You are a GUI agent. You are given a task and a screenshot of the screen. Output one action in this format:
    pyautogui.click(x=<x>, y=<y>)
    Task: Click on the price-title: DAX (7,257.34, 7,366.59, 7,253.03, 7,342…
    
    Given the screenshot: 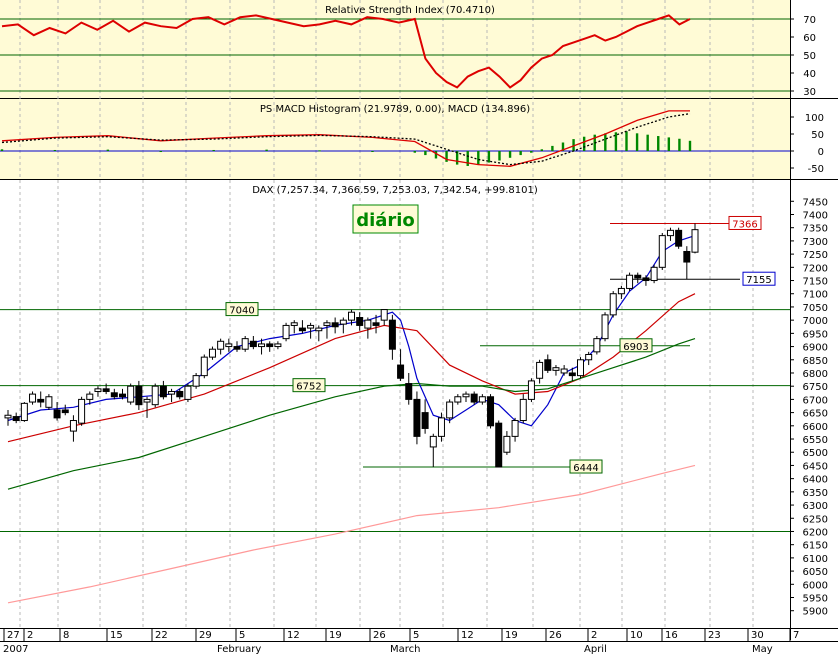 What is the action you would take?
    pyautogui.click(x=395, y=190)
    